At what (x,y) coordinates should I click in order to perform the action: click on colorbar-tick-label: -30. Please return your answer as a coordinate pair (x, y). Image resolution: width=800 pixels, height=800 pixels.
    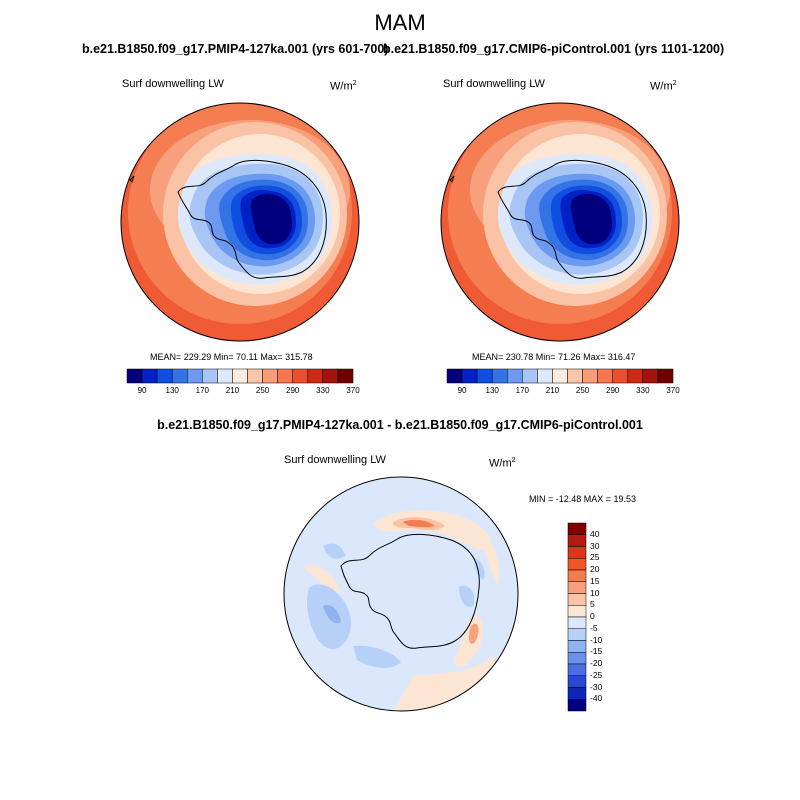
    Looking at the image, I should click on (596, 686).